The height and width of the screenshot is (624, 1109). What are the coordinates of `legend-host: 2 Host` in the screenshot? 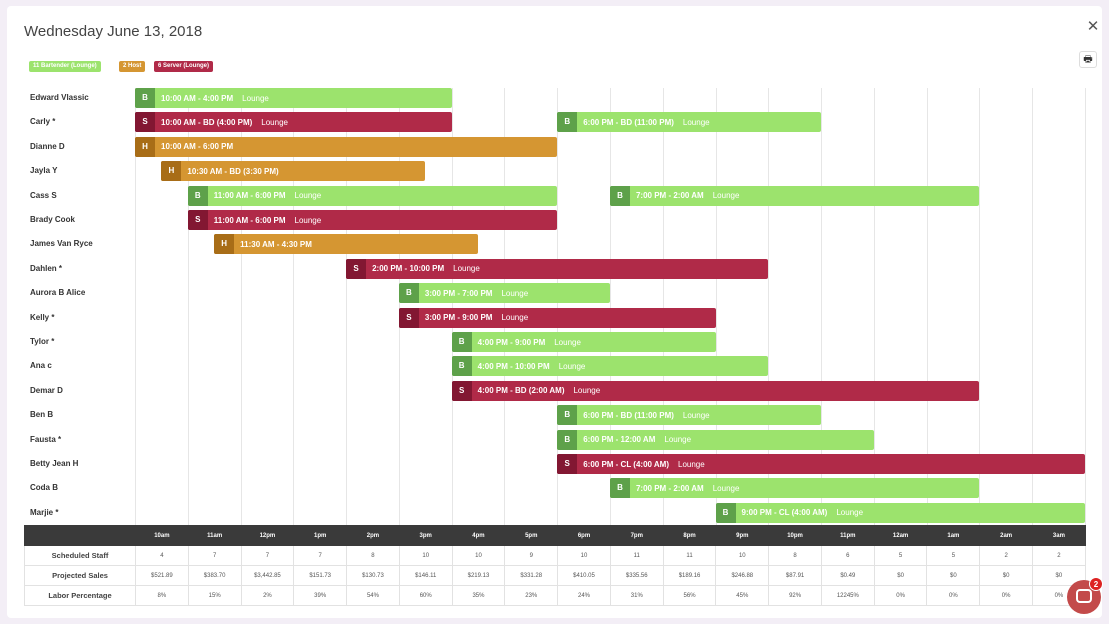 It's located at (132, 66).